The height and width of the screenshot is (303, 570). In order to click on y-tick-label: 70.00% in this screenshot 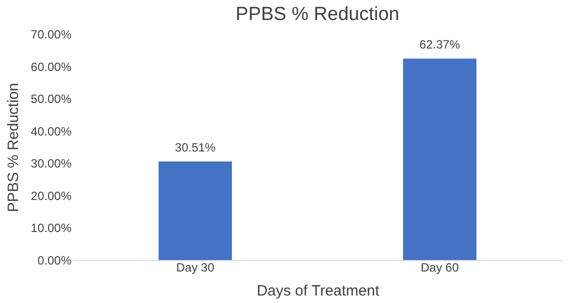, I will do `click(51, 35)`.